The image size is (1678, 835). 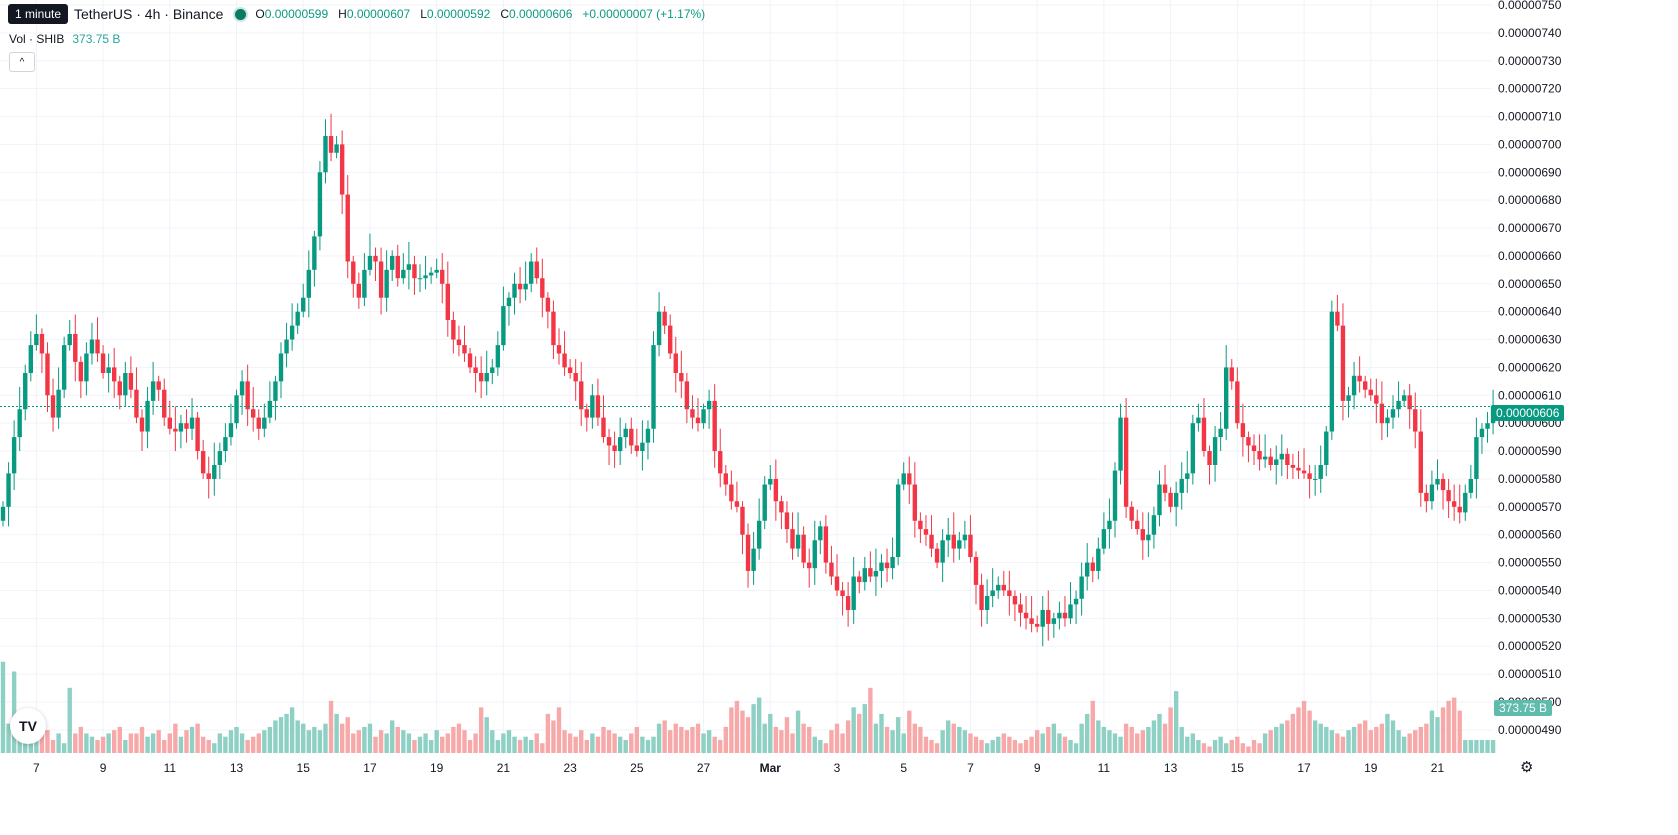 What do you see at coordinates (241, 14) in the screenshot?
I see `market-status-icon` at bounding box center [241, 14].